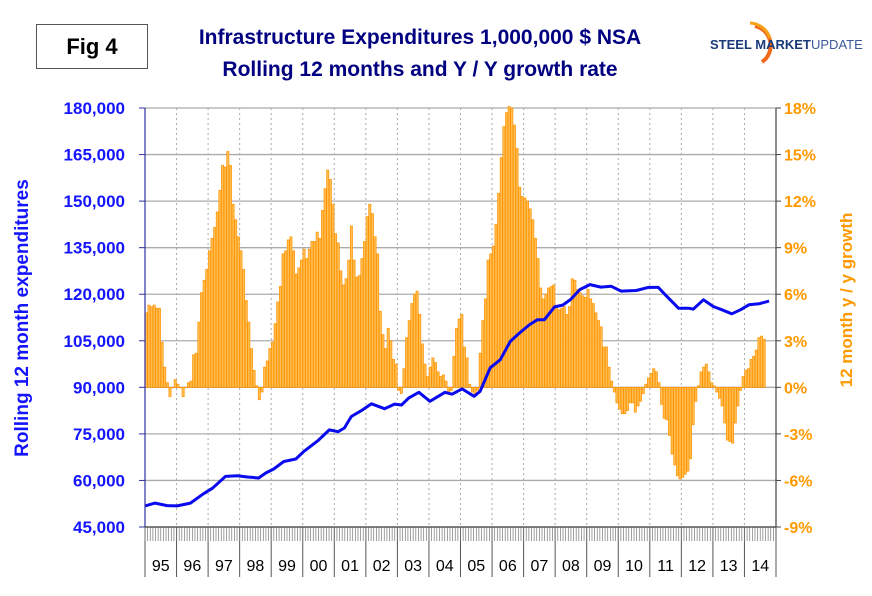 The image size is (872, 596). I want to click on left-tick-label: 180,000, so click(94, 108).